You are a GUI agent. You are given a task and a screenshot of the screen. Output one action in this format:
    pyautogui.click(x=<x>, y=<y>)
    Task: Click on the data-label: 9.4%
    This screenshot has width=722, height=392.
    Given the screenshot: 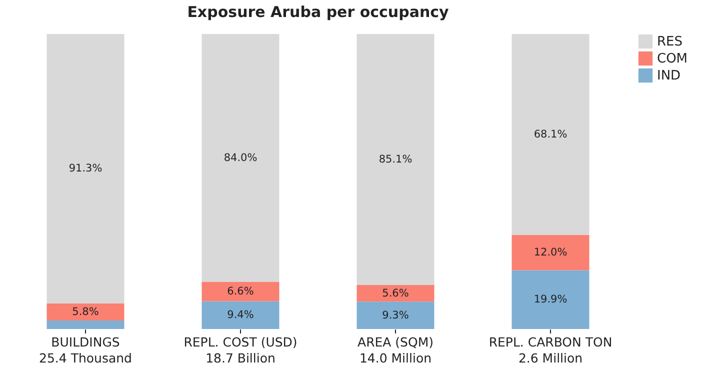 What is the action you would take?
    pyautogui.click(x=240, y=315)
    